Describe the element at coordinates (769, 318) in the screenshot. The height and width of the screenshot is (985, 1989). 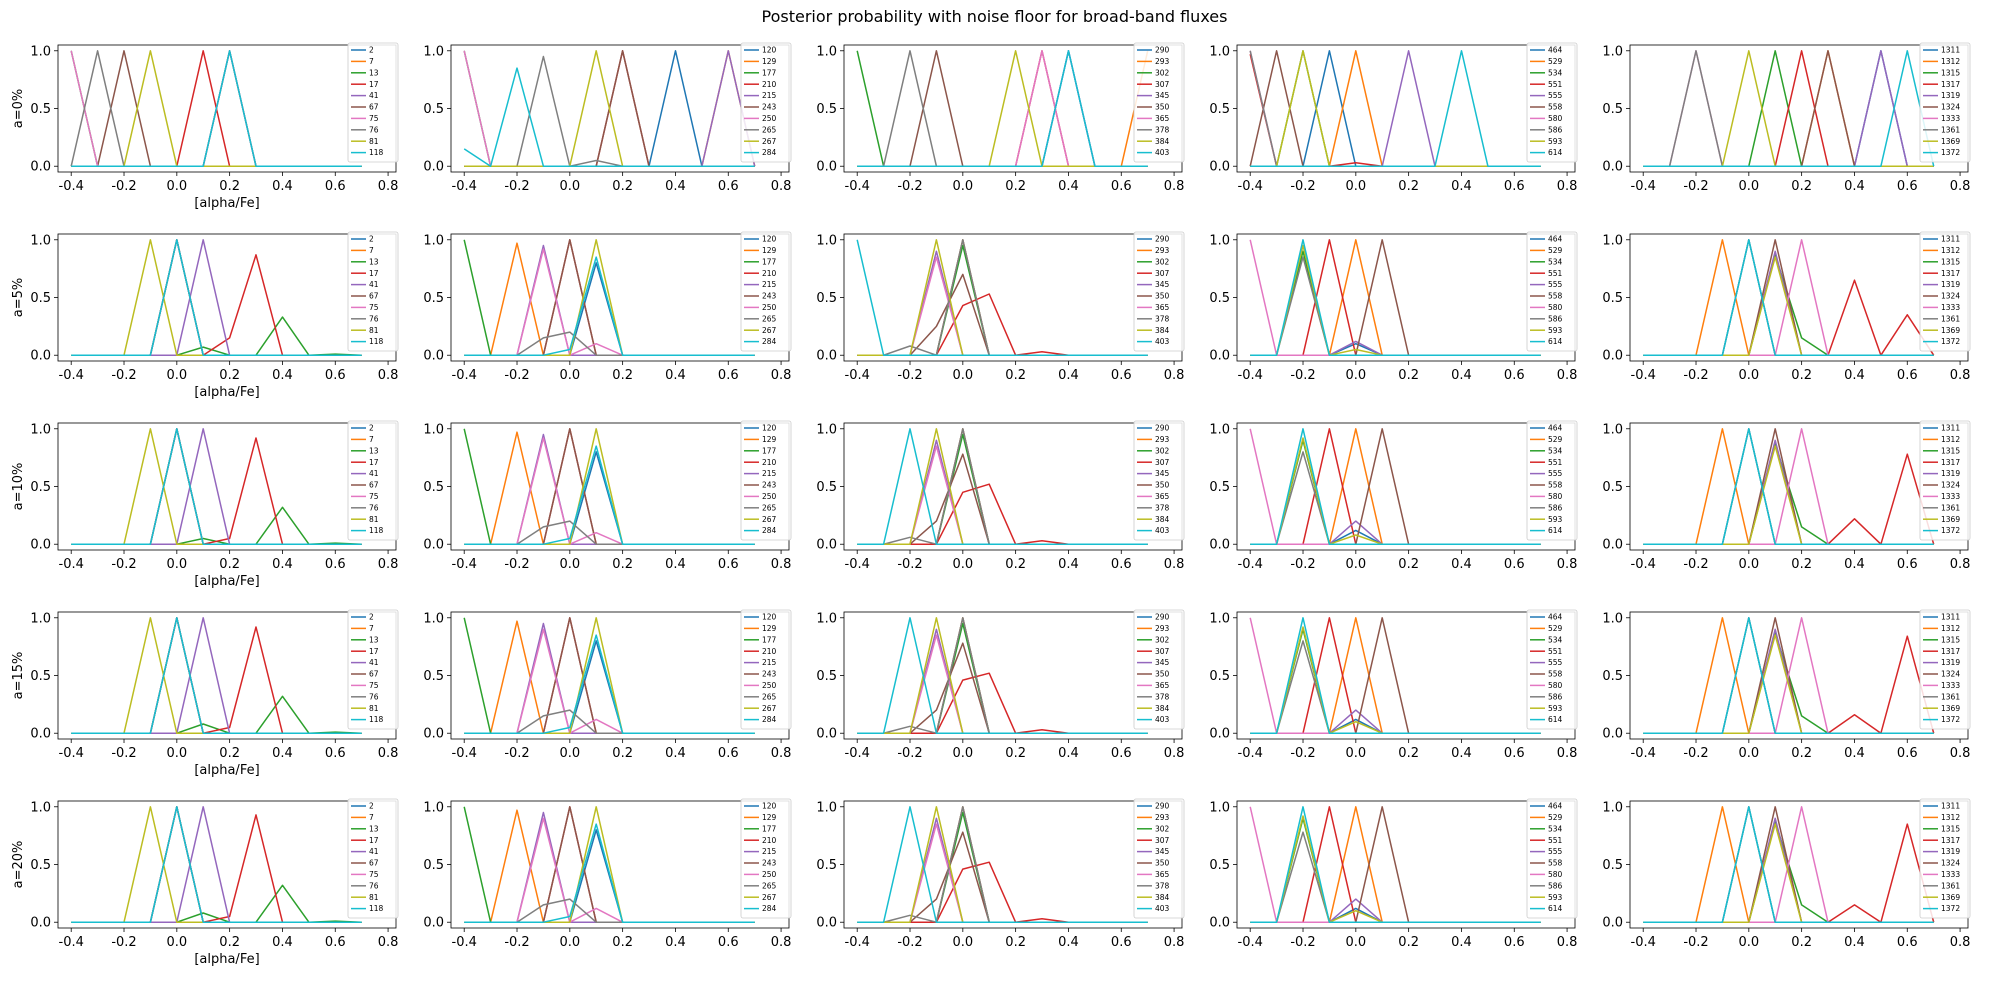
I see `legend-label: 265` at that location.